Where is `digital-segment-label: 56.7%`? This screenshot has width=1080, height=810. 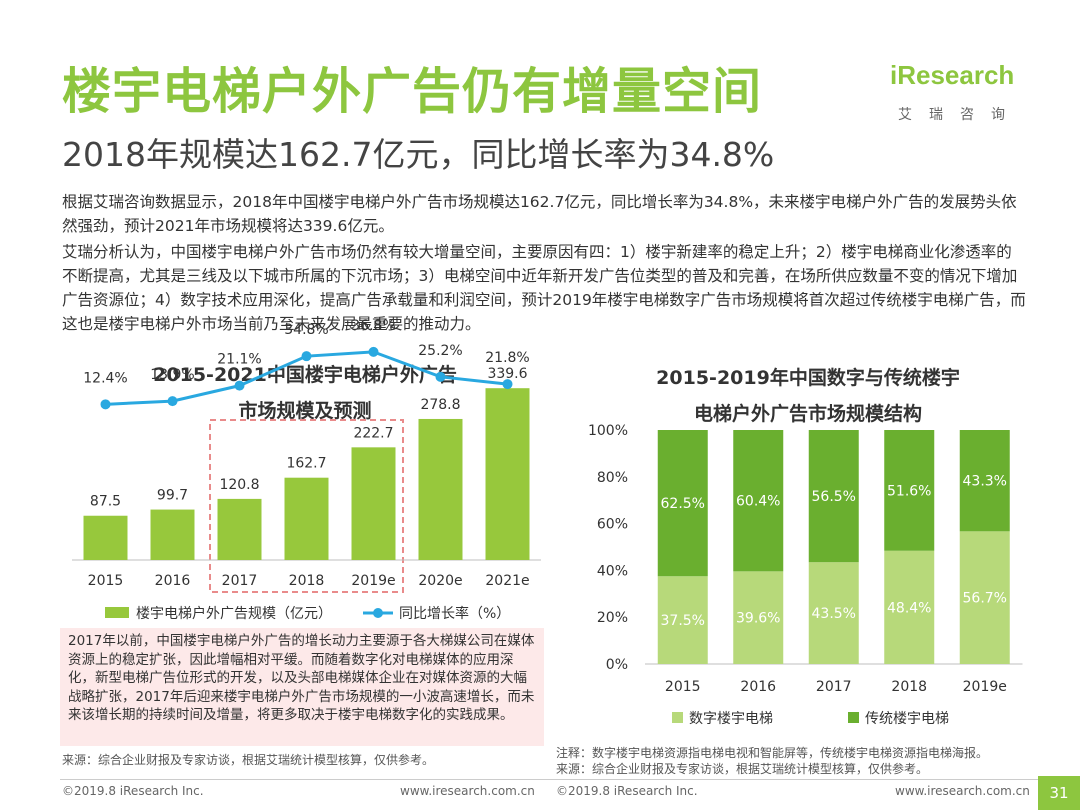 digital-segment-label: 56.7% is located at coordinates (985, 599).